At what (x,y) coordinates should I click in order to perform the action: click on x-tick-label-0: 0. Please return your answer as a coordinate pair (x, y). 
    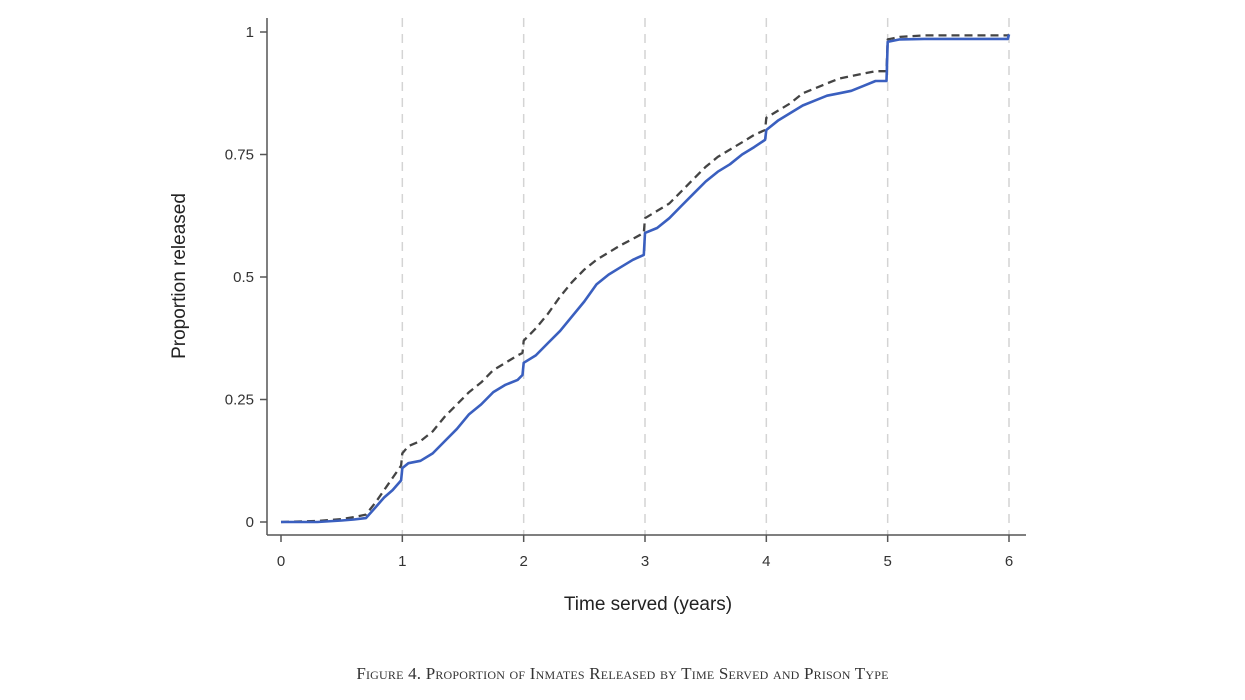
    Looking at the image, I should click on (281, 561).